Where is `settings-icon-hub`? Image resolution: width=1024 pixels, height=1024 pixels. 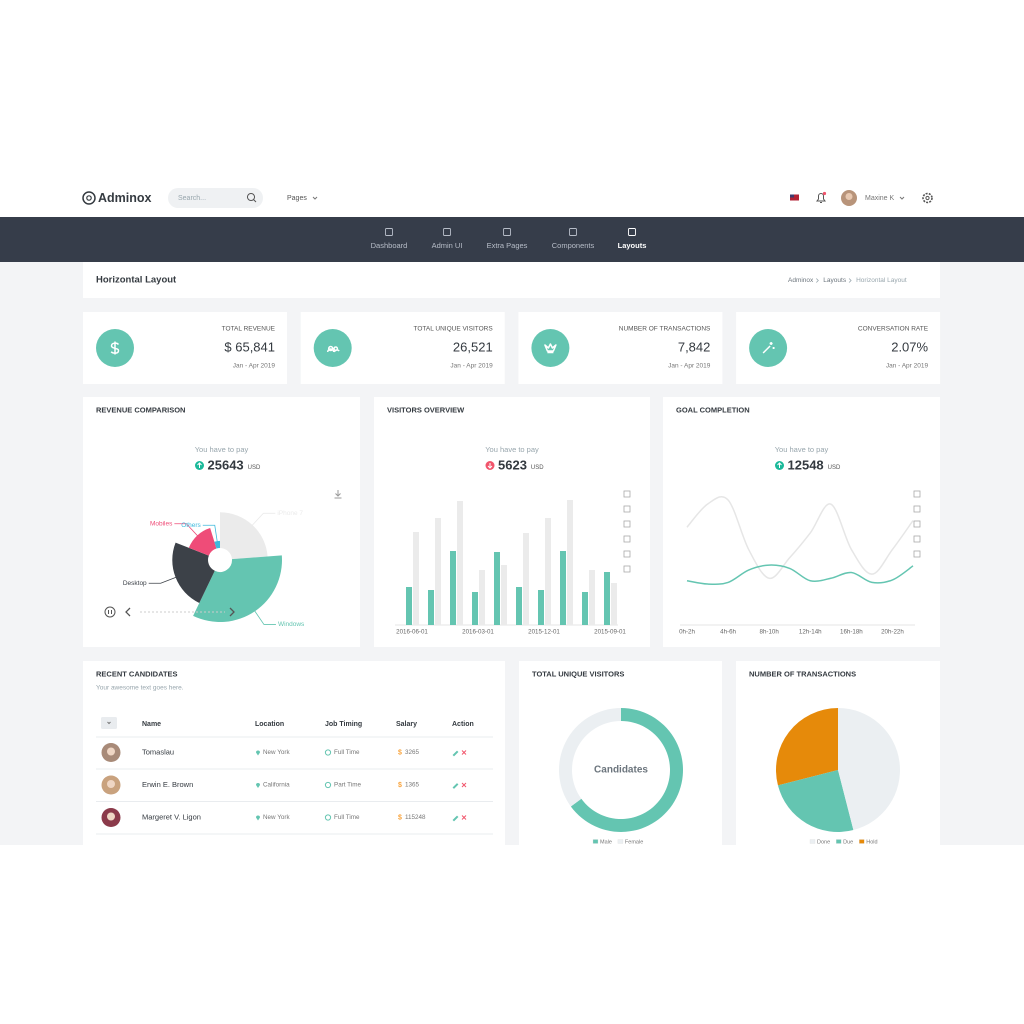
settings-icon-hub is located at coordinates (927, 198).